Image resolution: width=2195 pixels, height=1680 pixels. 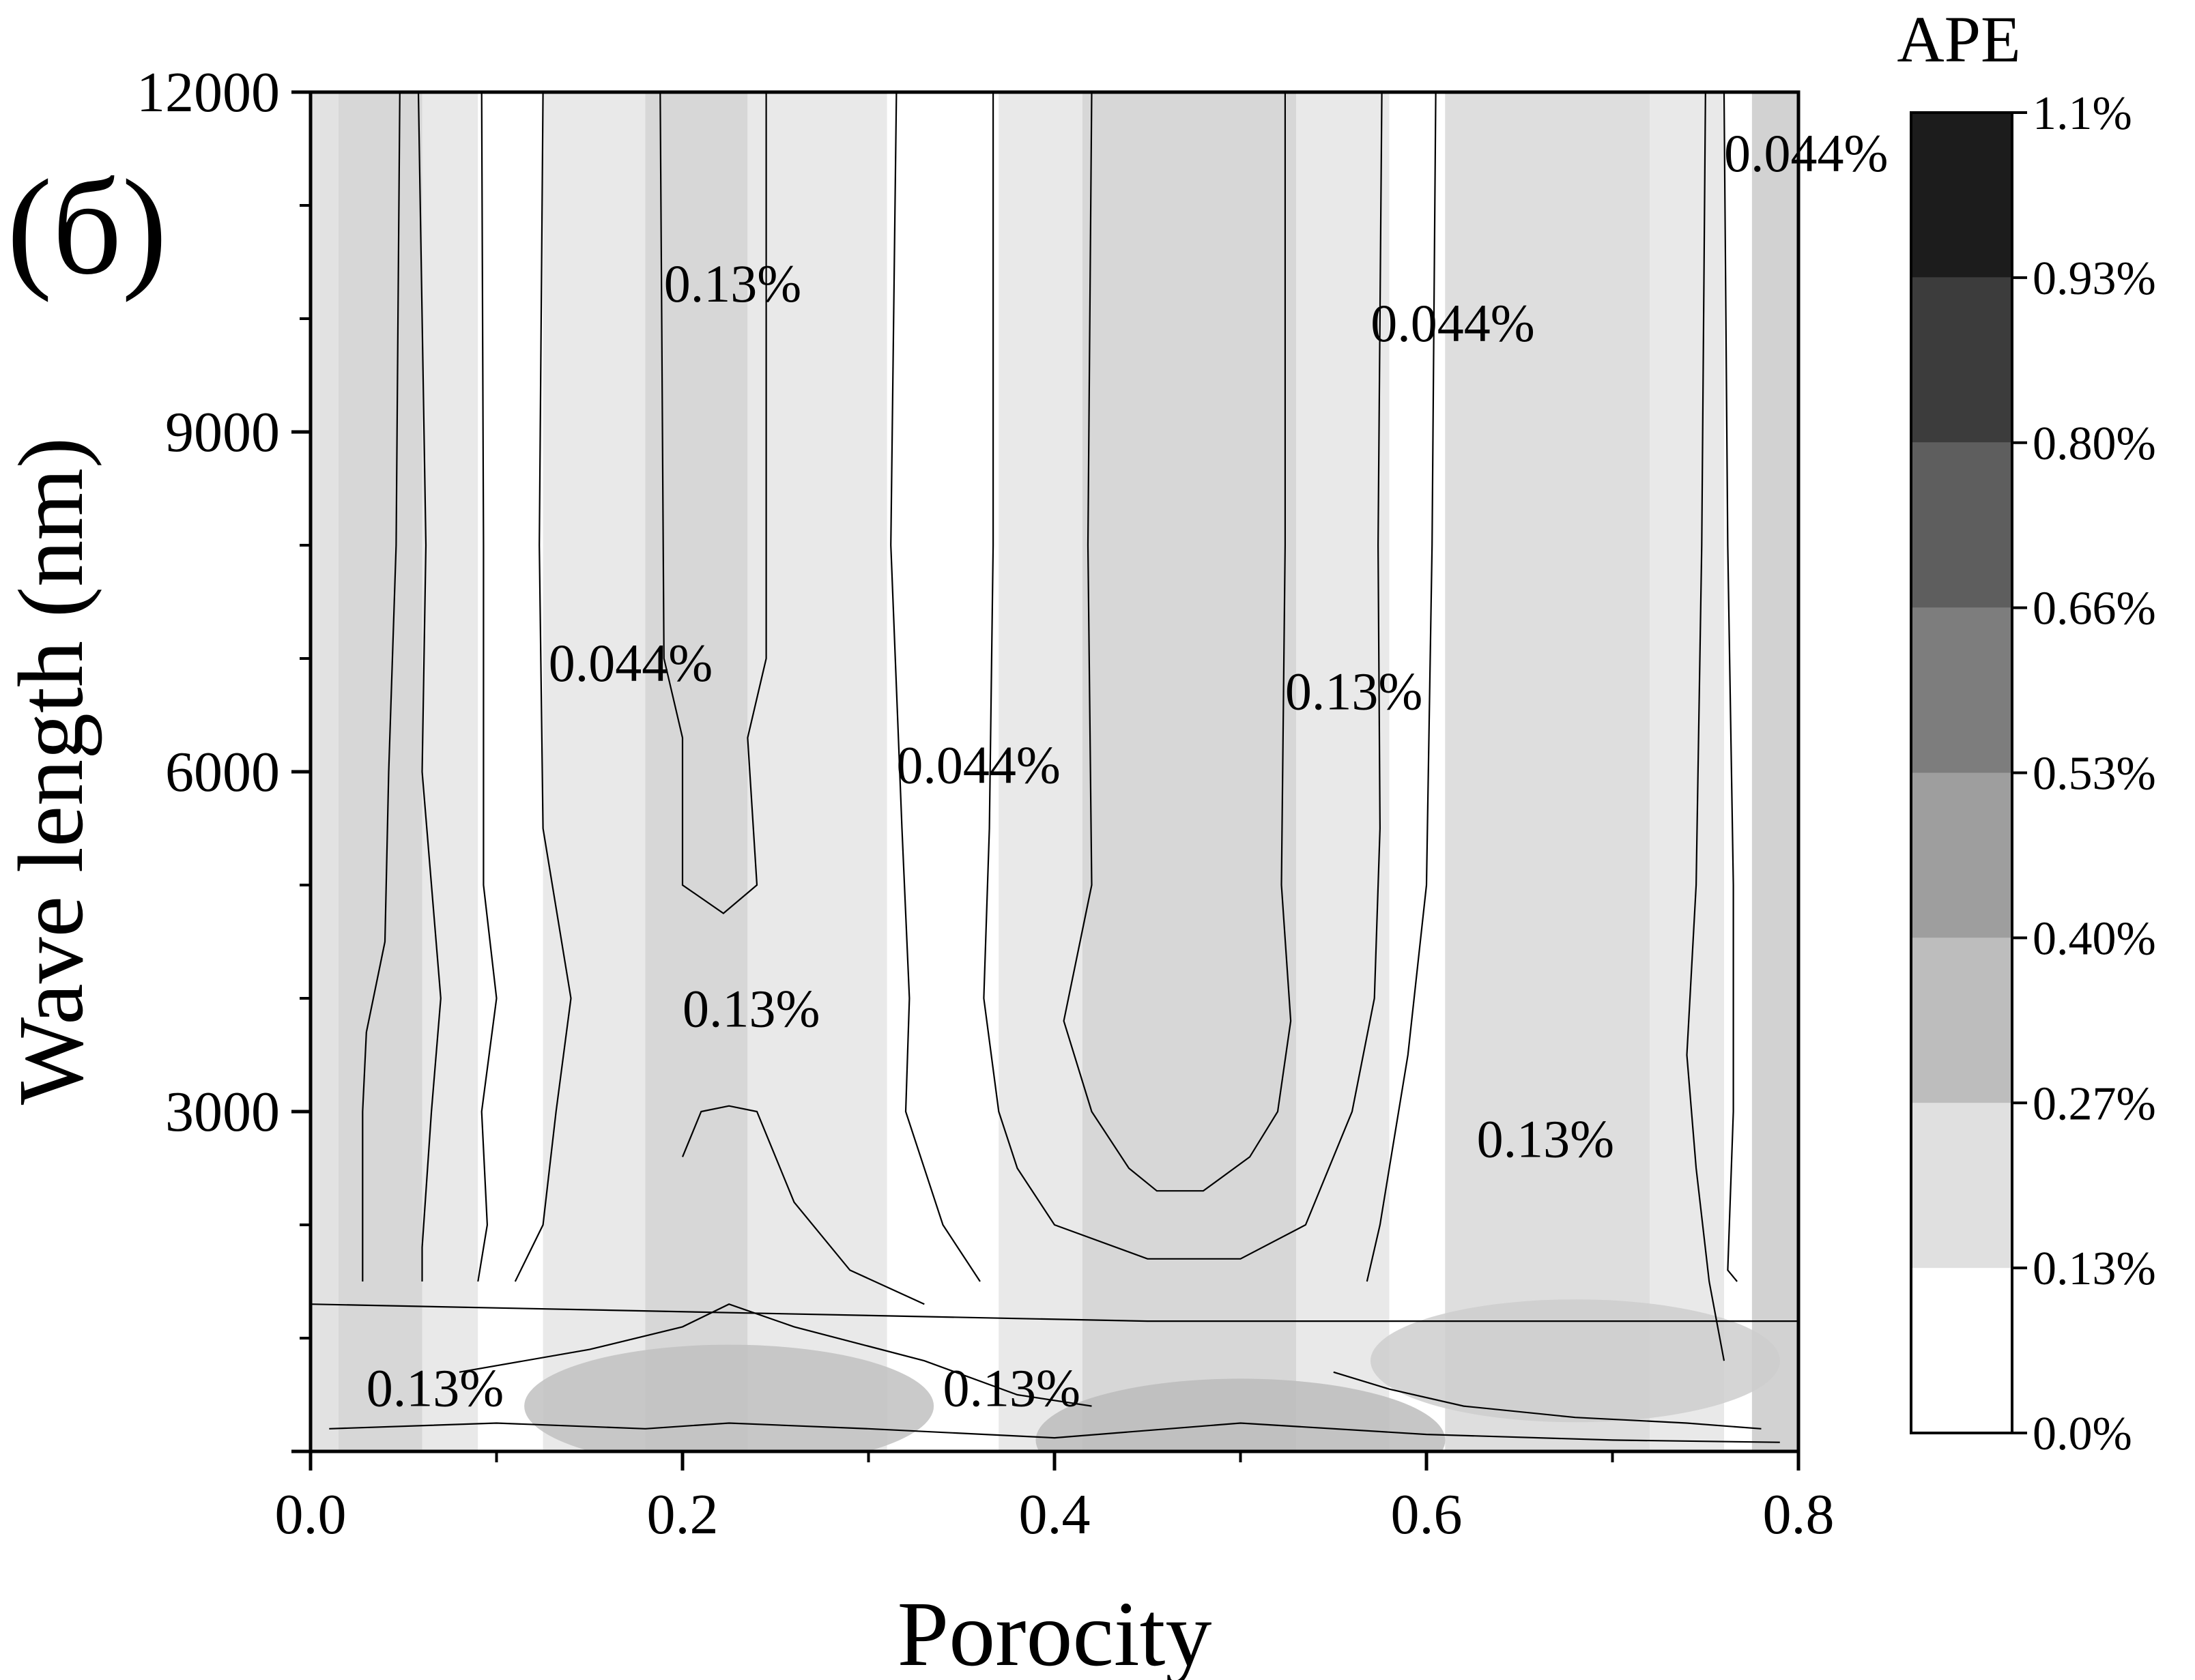 What do you see at coordinates (222, 1112) in the screenshot?
I see `y-tick-label: 3000` at bounding box center [222, 1112].